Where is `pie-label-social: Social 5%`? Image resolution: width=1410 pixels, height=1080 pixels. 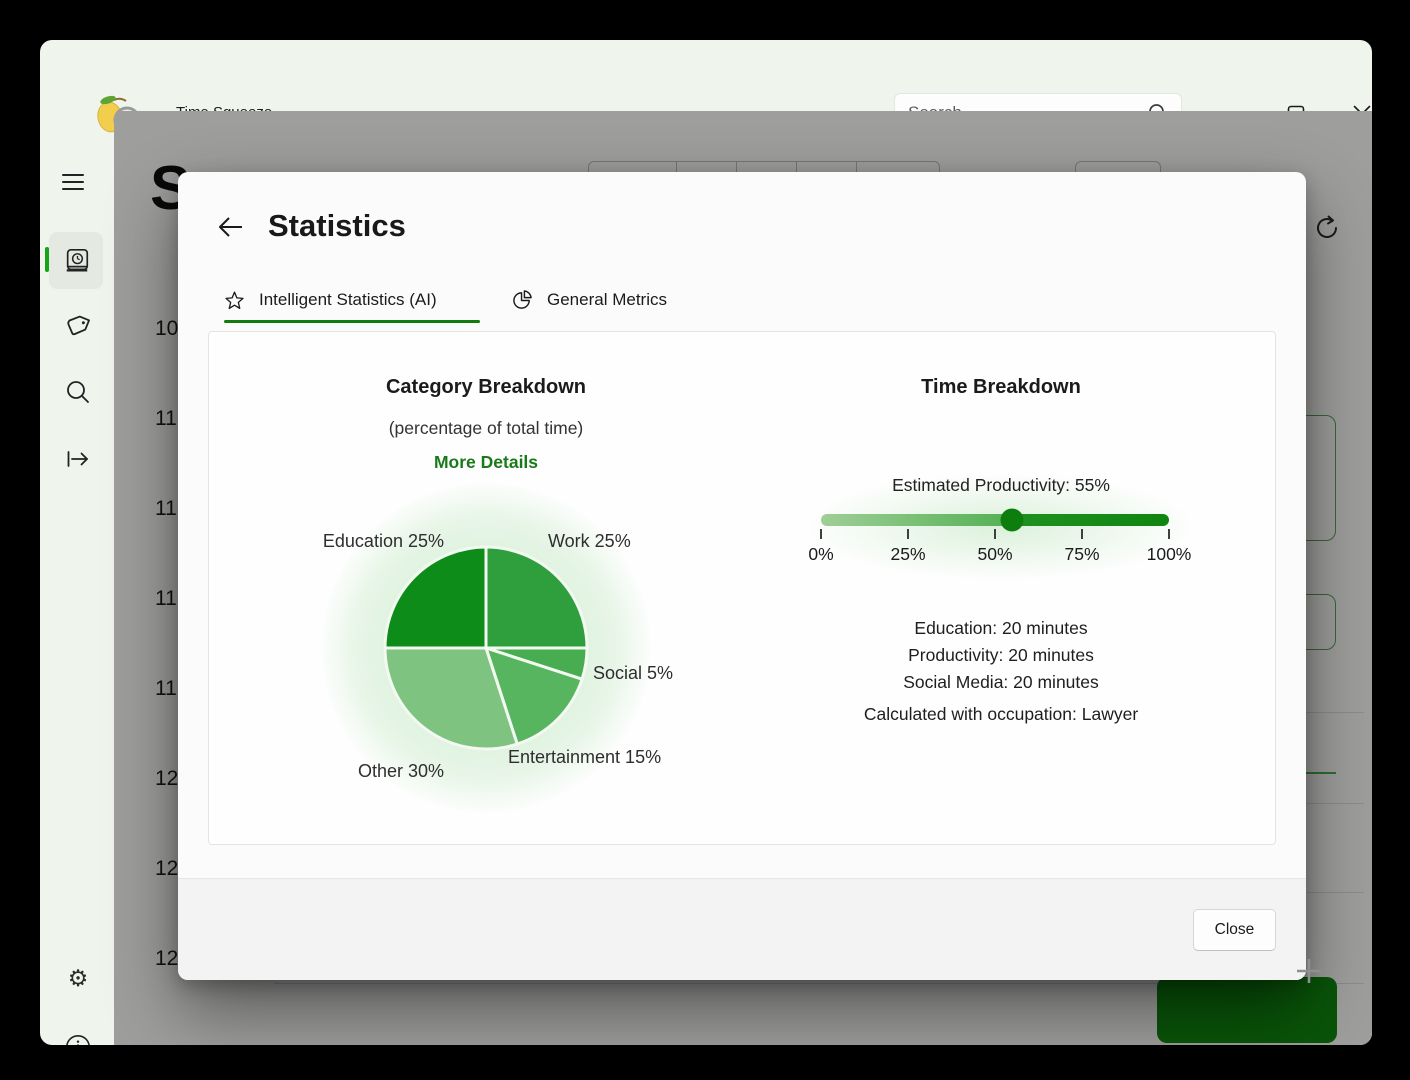
pie-label-social: Social 5% is located at coordinates (633, 673).